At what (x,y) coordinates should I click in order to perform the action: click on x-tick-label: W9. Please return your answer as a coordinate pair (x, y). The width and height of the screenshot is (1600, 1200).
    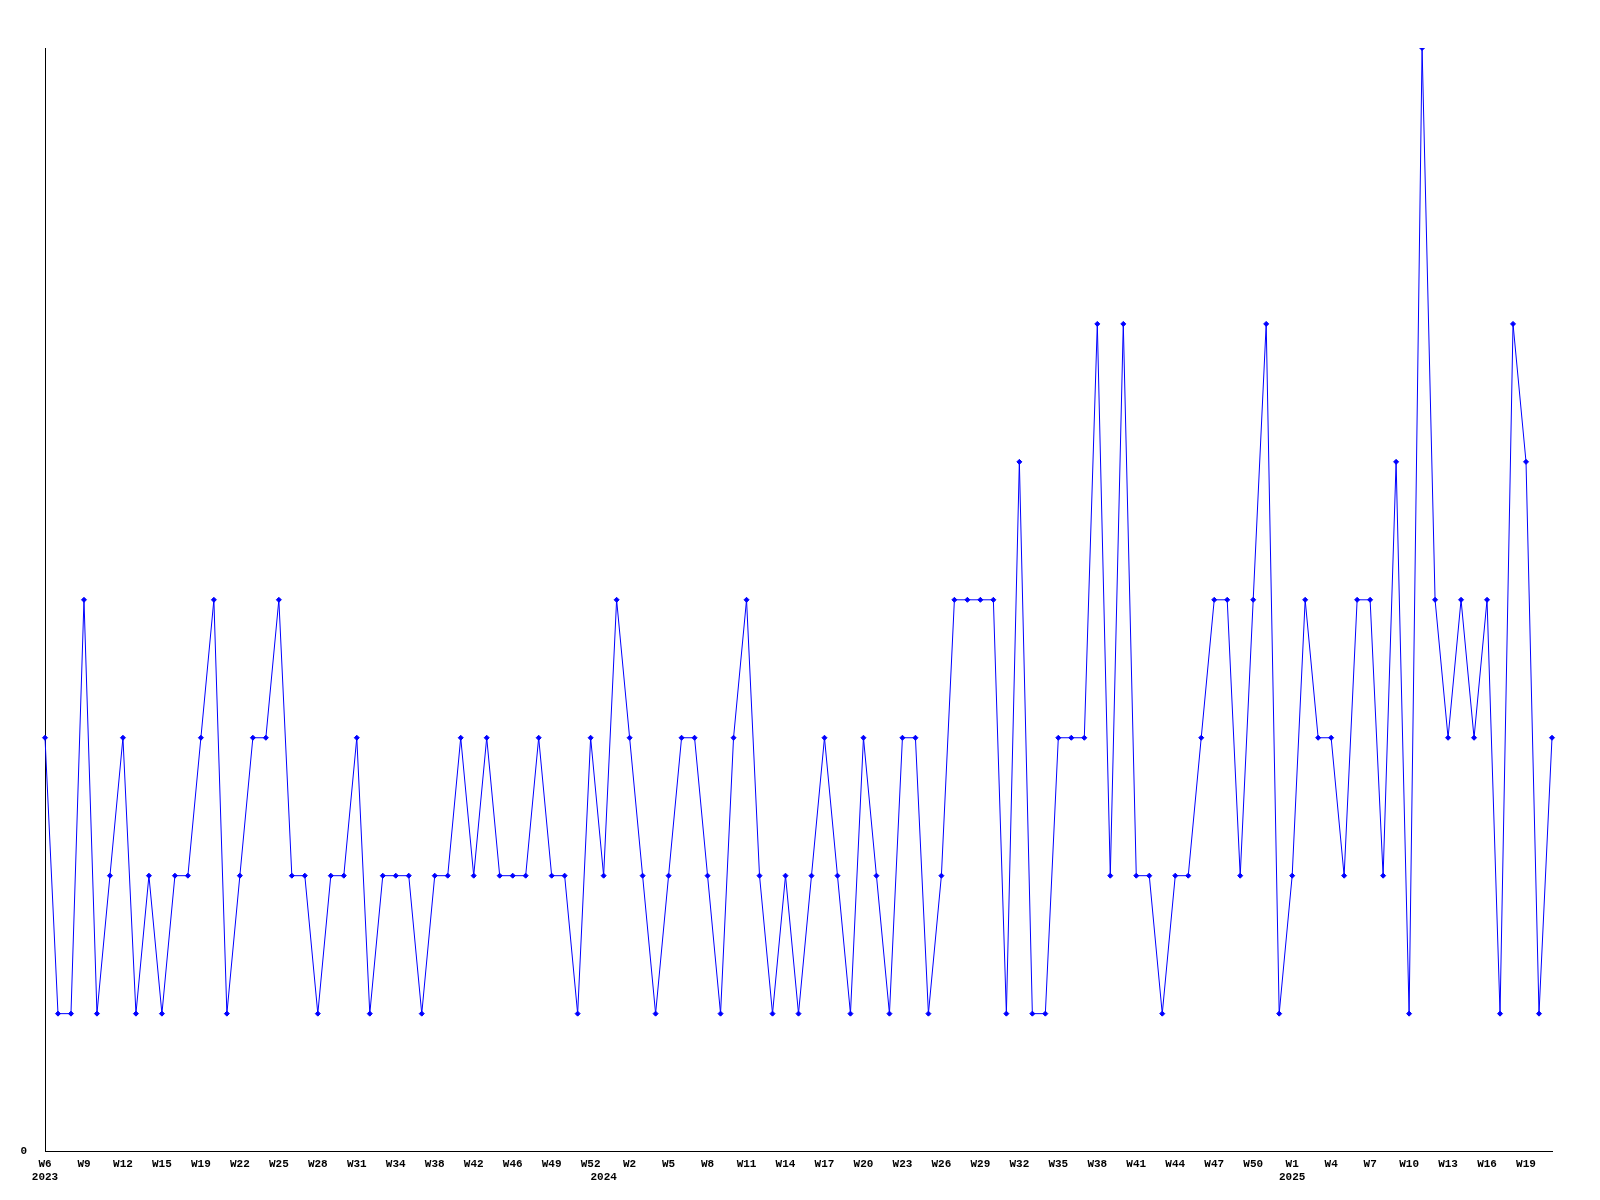
    Looking at the image, I should click on (84, 1163).